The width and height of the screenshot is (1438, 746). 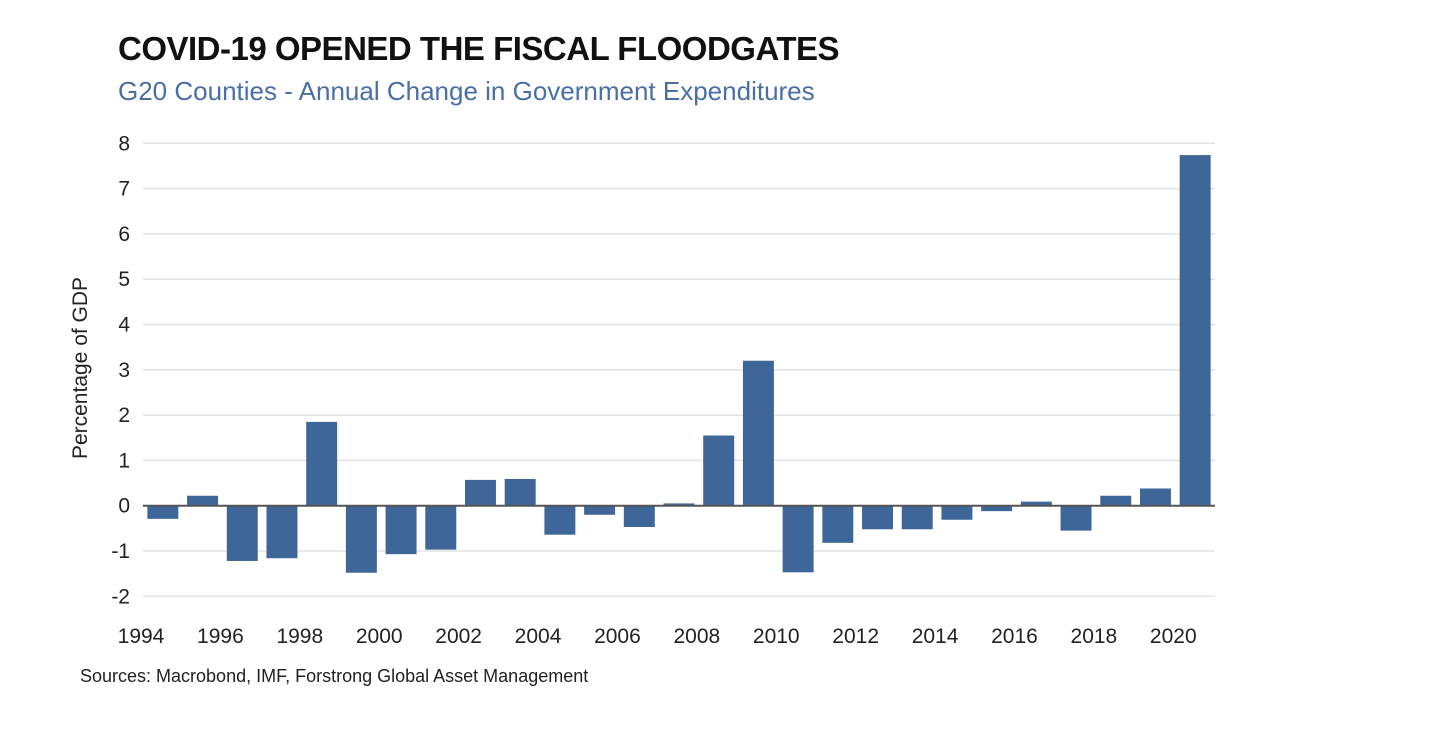 I want to click on x-tick-label: 2000, so click(x=379, y=636).